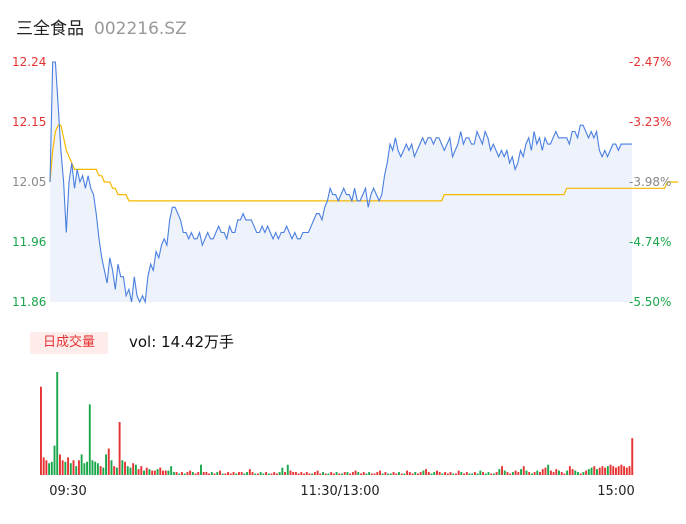 The width and height of the screenshot is (686, 524). Describe the element at coordinates (140, 29) in the screenshot. I see `stock-code: 002216.SZ` at that location.